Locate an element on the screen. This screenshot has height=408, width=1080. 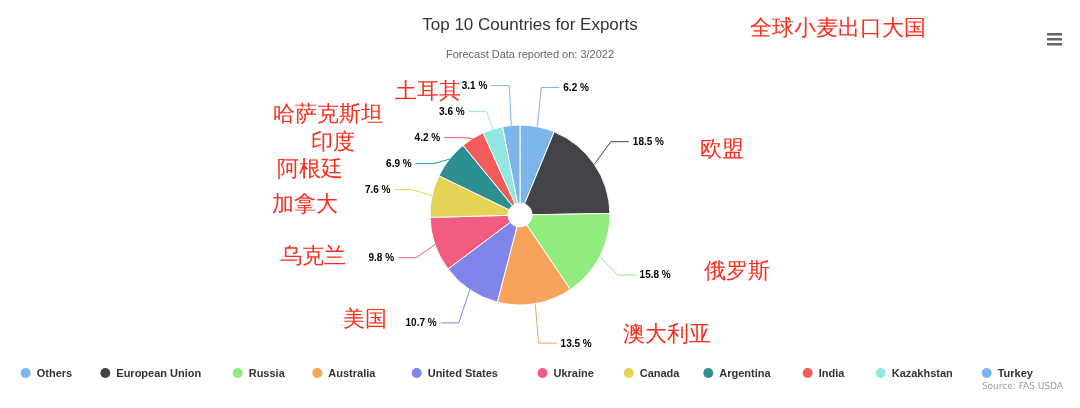
legend-label: Russia is located at coordinates (267, 373).